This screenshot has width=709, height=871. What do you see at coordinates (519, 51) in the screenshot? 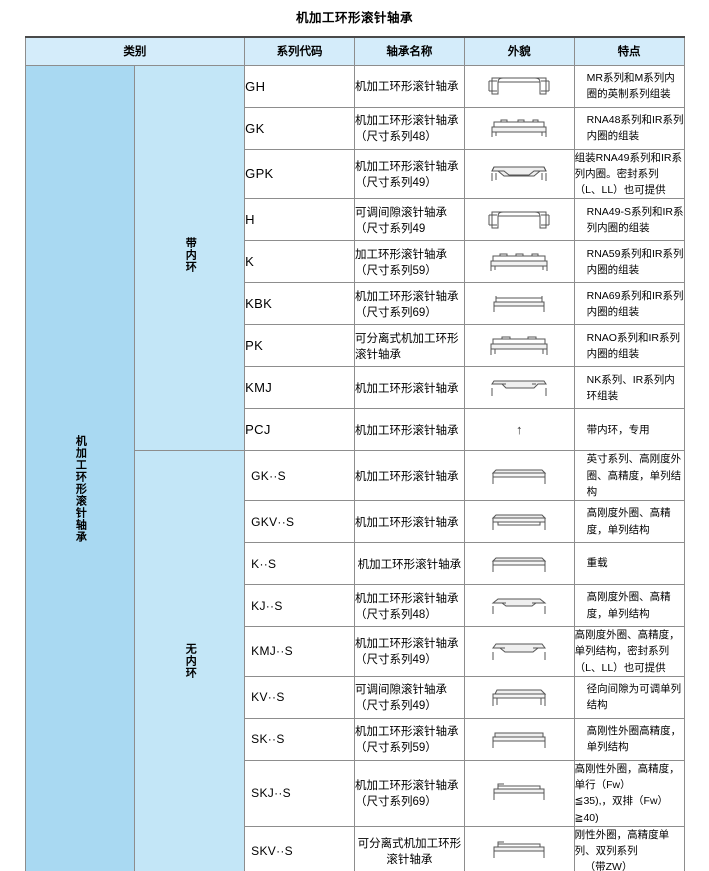
I see `header-appearance: 外貌` at bounding box center [519, 51].